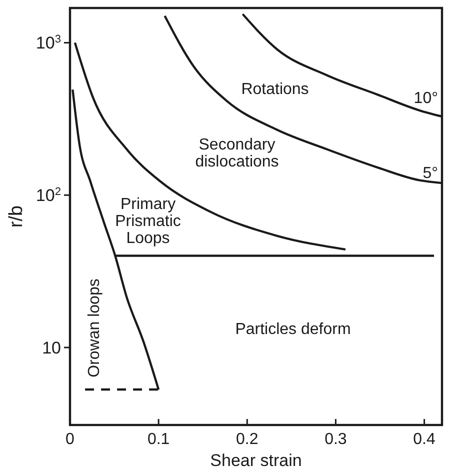 The width and height of the screenshot is (452, 472). What do you see at coordinates (256, 460) in the screenshot?
I see `x-axis-title: Shear strain` at bounding box center [256, 460].